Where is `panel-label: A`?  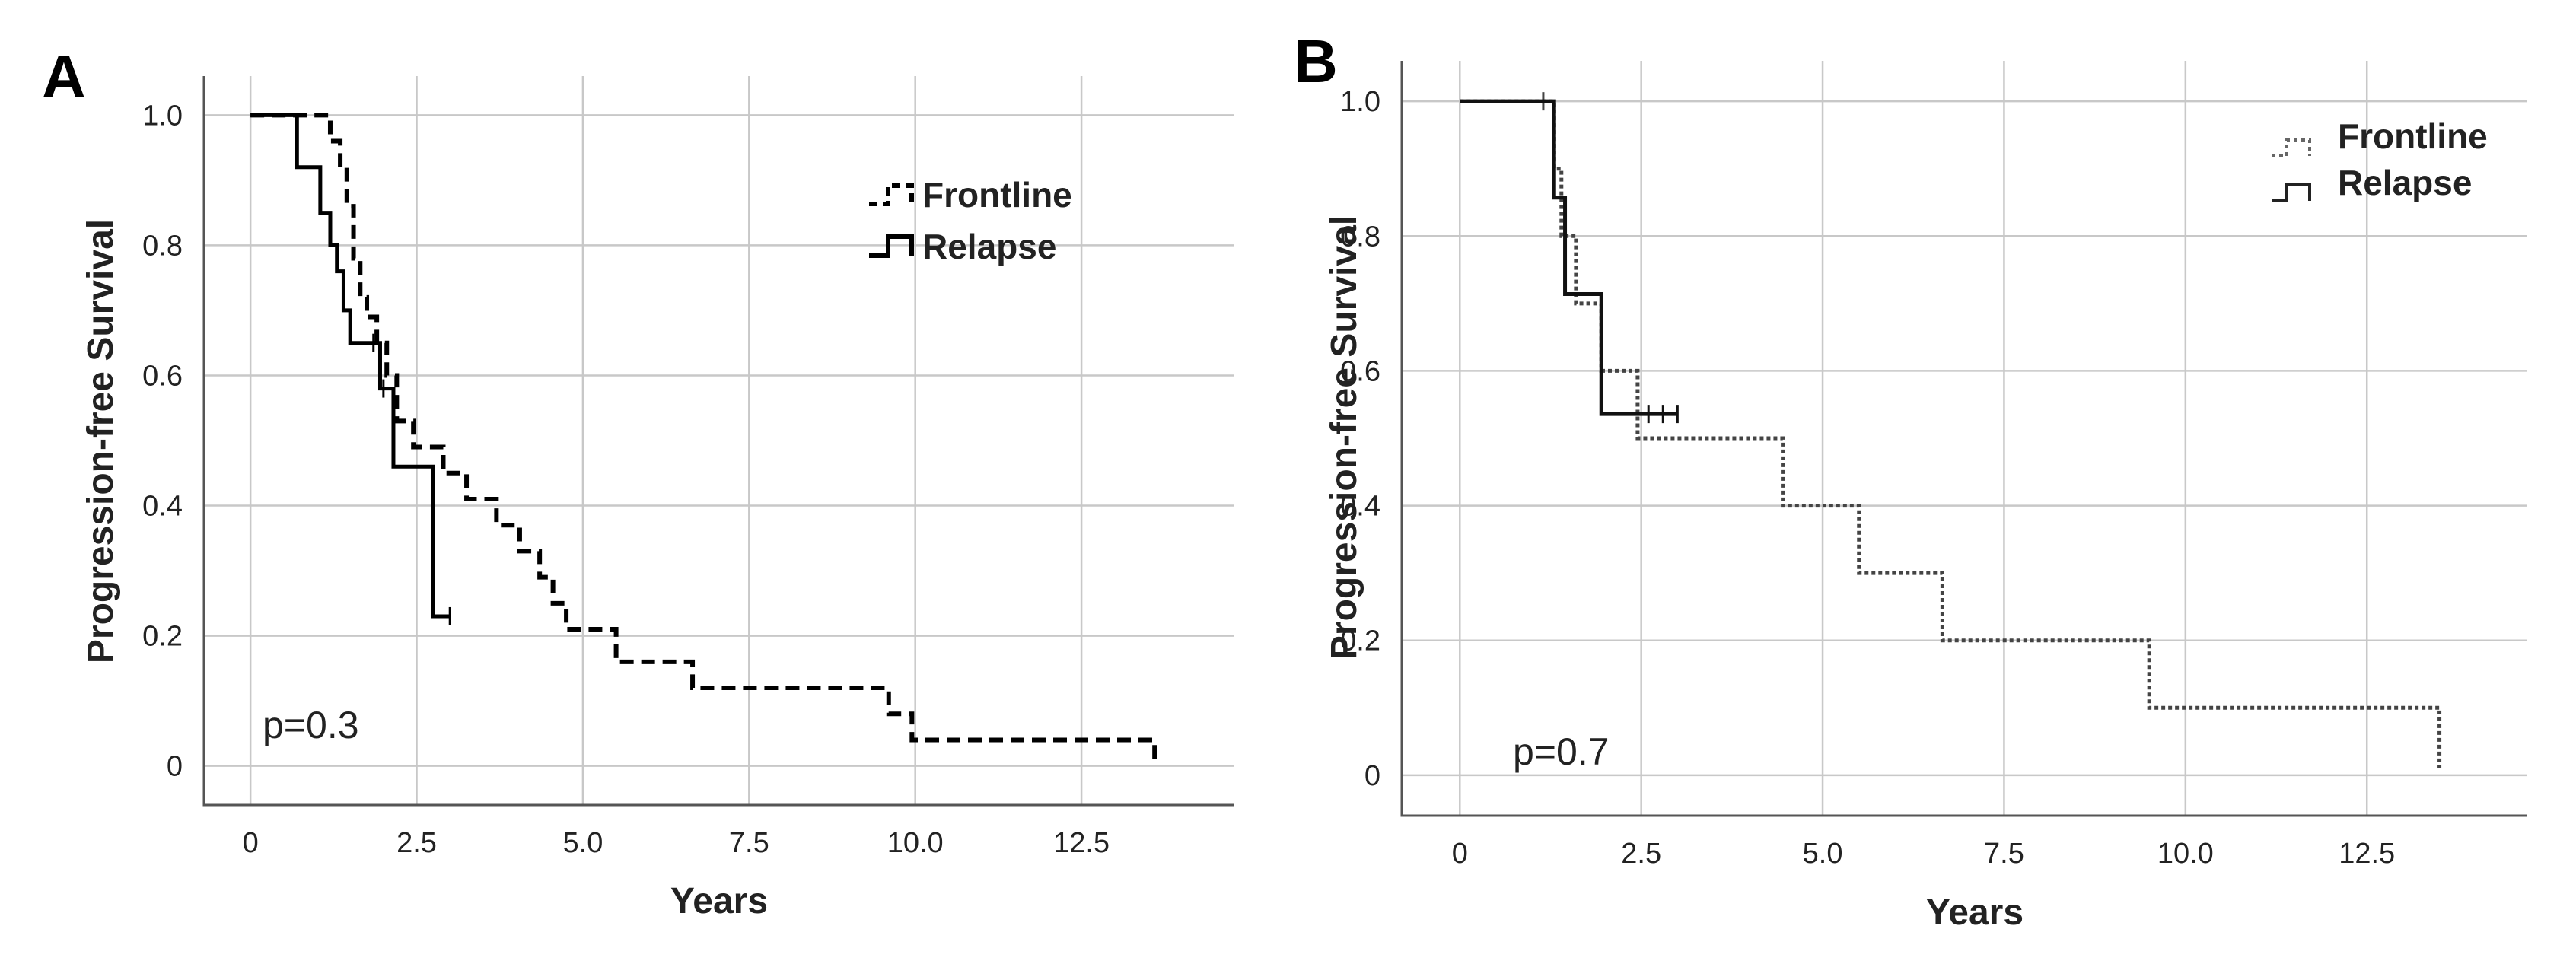 panel-label: A is located at coordinates (64, 76).